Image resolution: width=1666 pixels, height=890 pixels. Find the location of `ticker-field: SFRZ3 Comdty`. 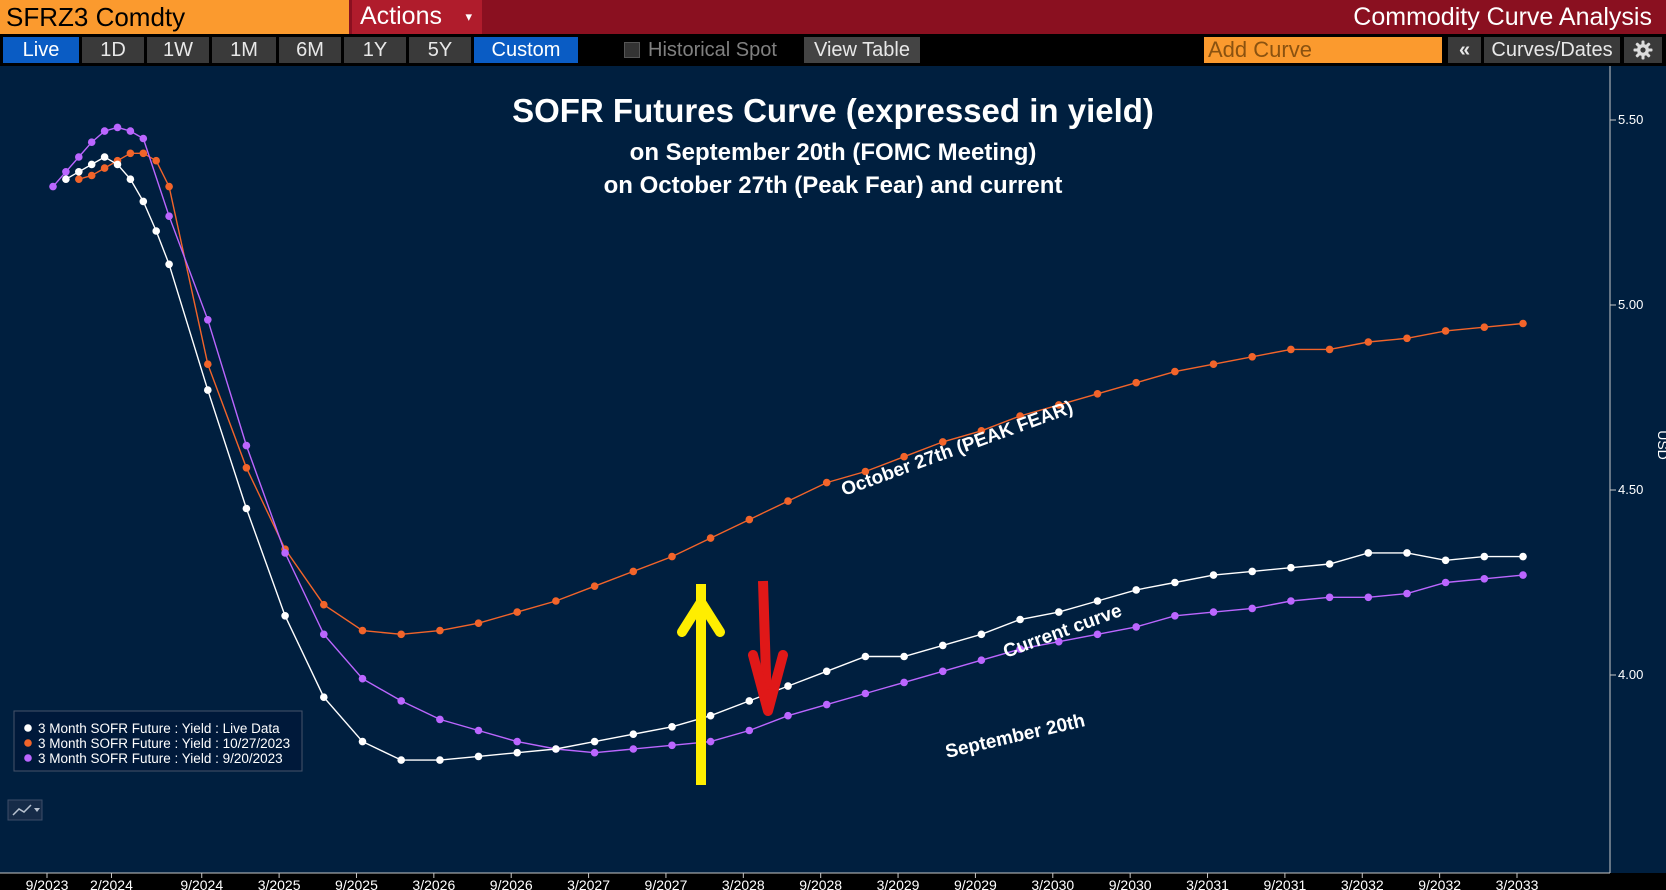

ticker-field: SFRZ3 Comdty is located at coordinates (174, 17).